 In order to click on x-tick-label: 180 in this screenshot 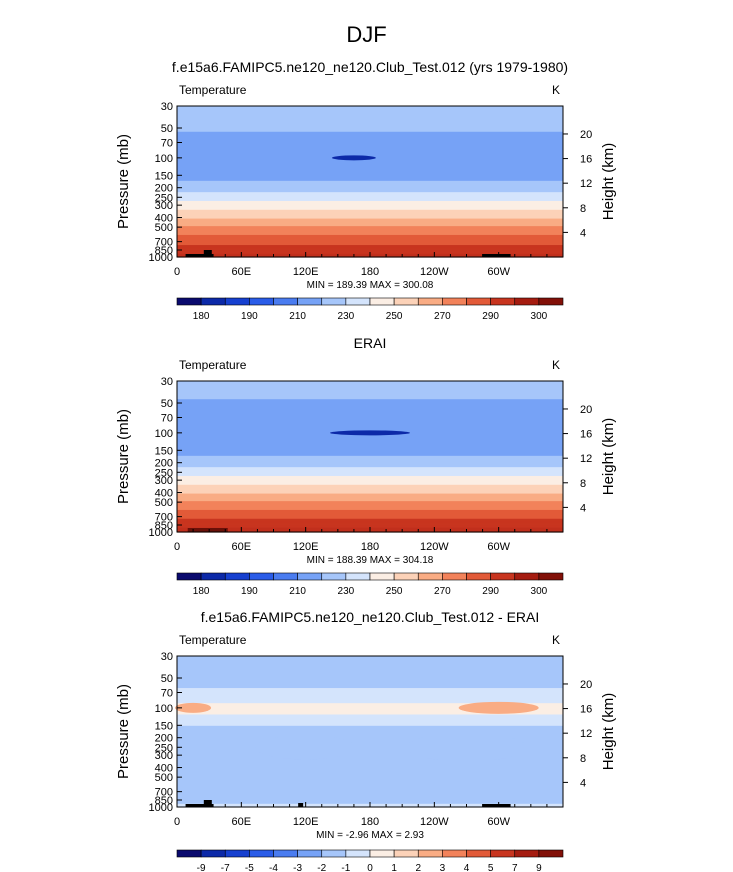, I will do `click(370, 547)`.